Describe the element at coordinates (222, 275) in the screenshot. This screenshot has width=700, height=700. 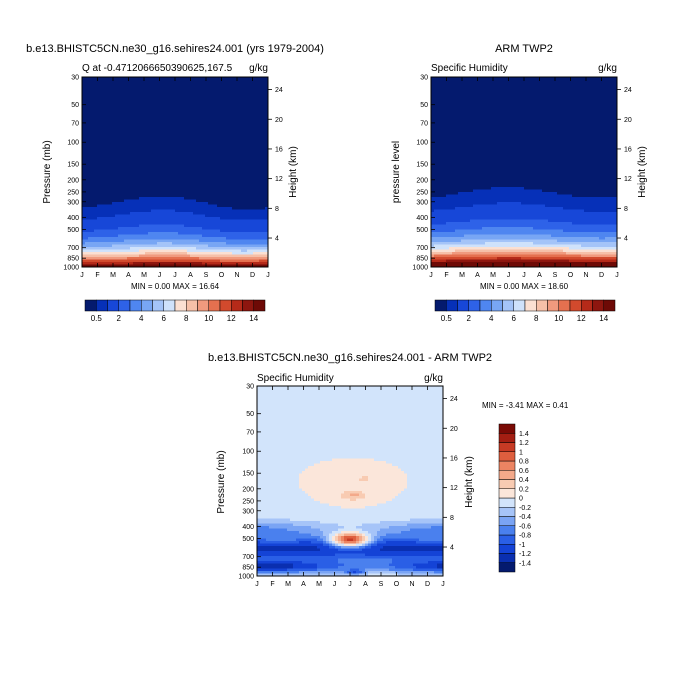
I see `x-tick-label: O` at that location.